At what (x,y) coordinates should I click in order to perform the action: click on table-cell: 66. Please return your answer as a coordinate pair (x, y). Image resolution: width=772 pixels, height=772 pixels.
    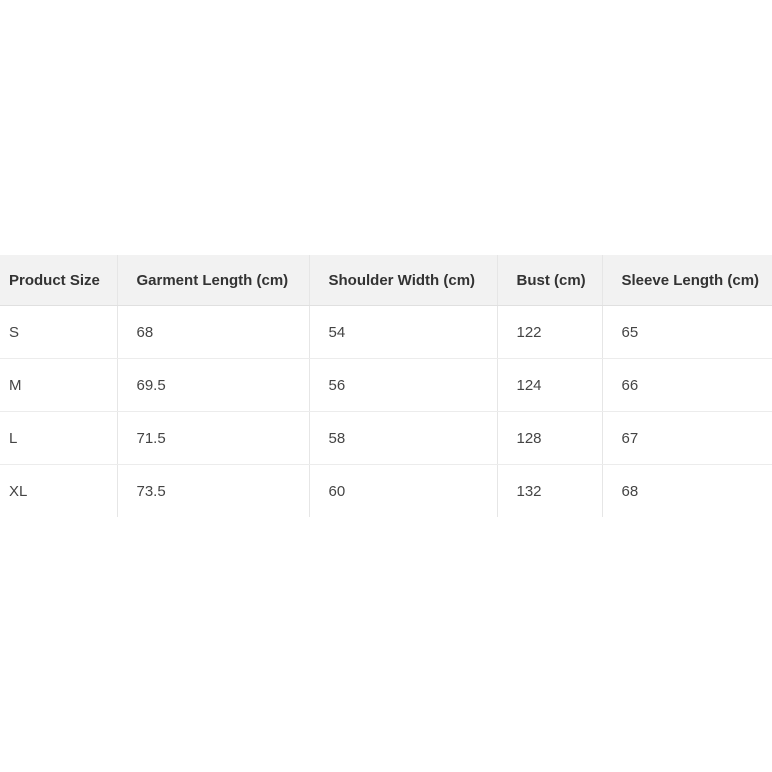
    Looking at the image, I should click on (687, 385).